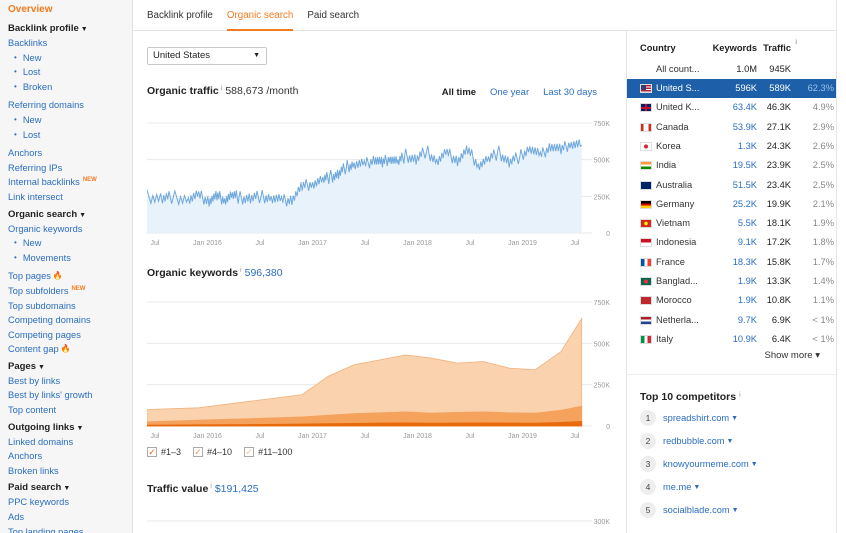  What do you see at coordinates (696, 418) in the screenshot?
I see `competitor-domain-link: spreadshirt.com` at bounding box center [696, 418].